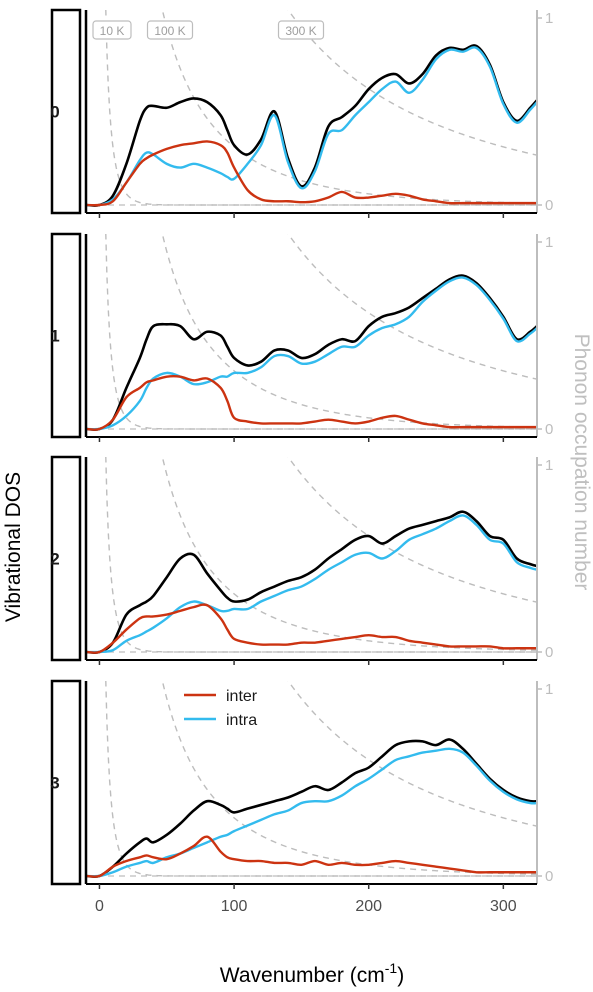 Image resolution: width=593 pixels, height=992 pixels. I want to click on temperature-label-10K: 10 K, so click(112, 30).